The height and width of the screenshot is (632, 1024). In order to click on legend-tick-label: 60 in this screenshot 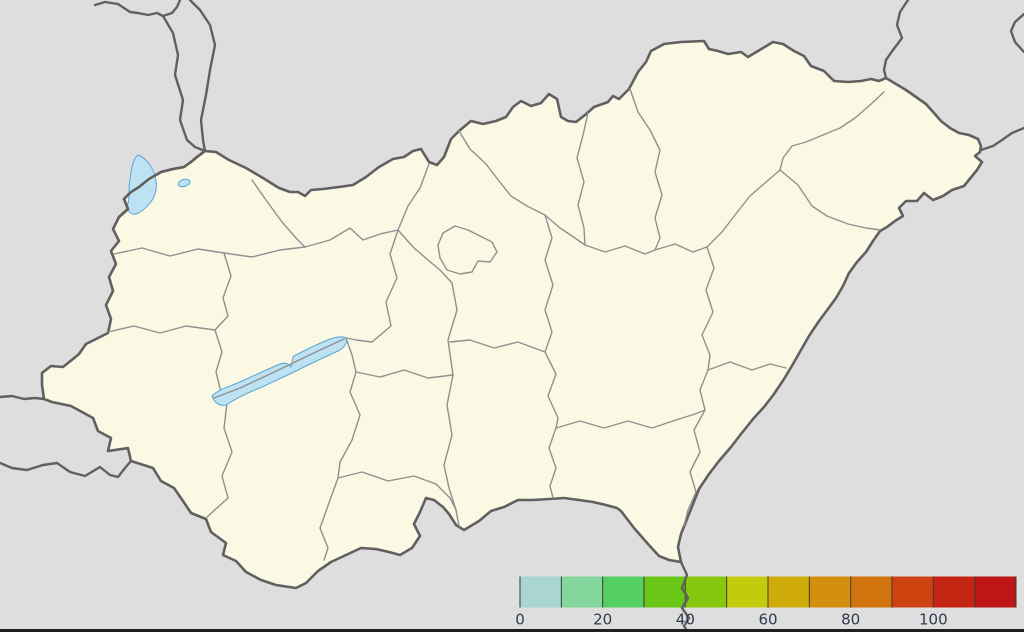, I will do `click(767, 620)`.